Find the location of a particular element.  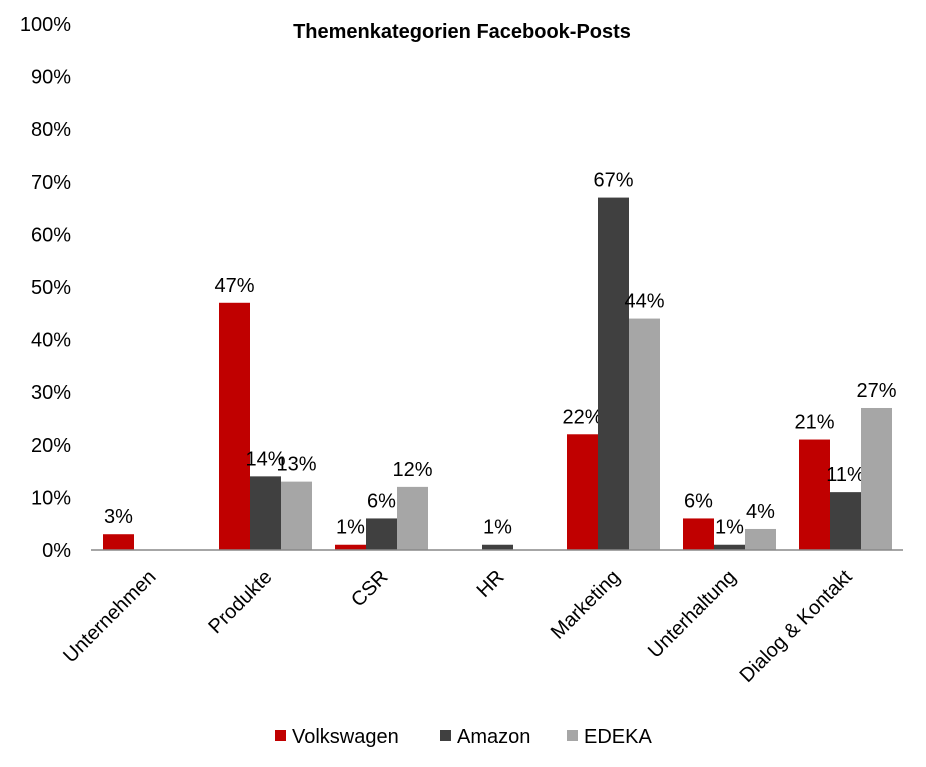

data-label: 27% is located at coordinates (876, 391).